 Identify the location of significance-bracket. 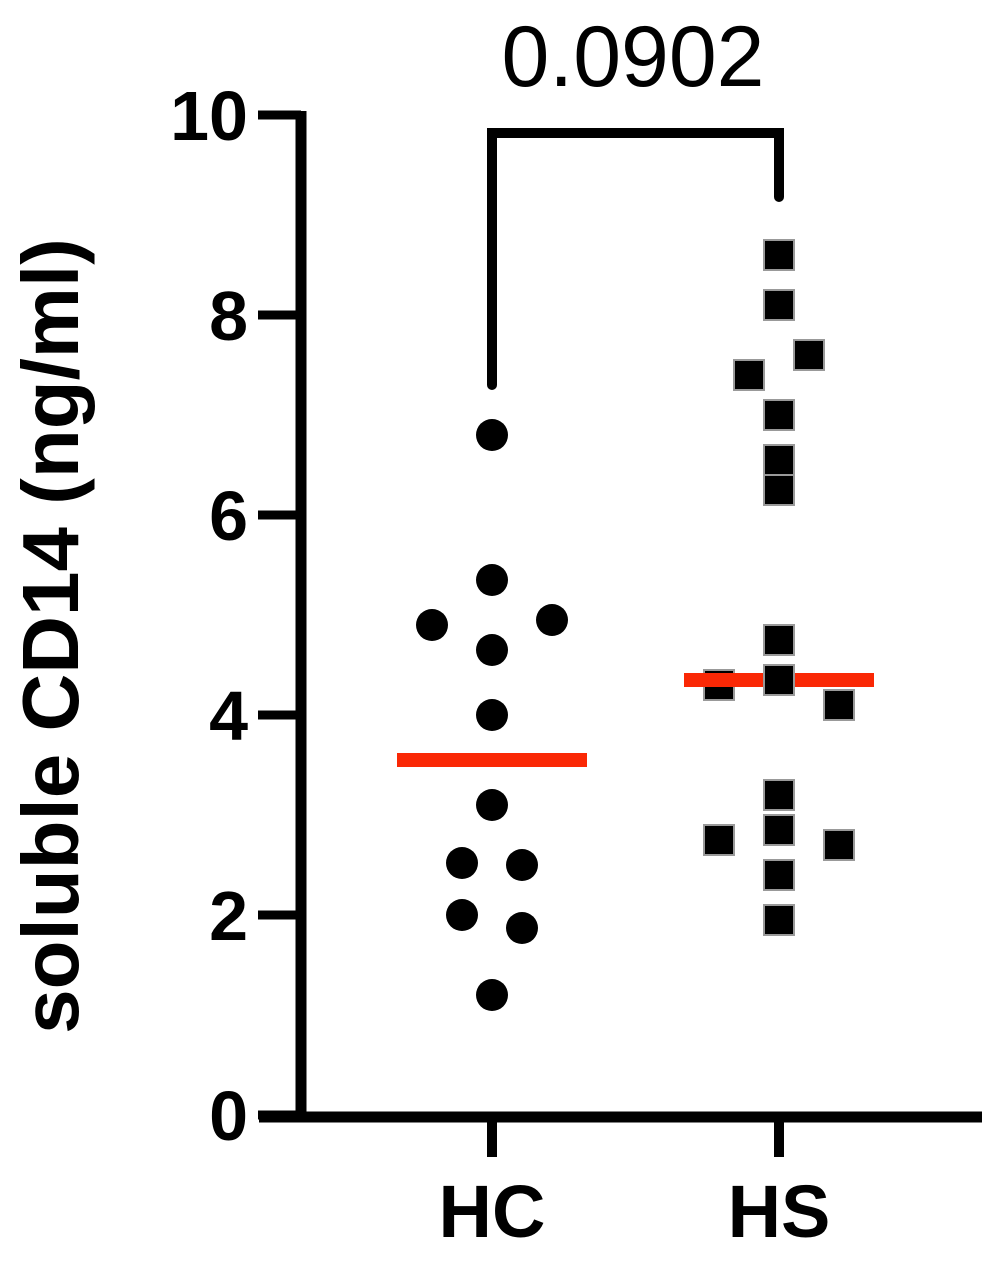
(635, 259).